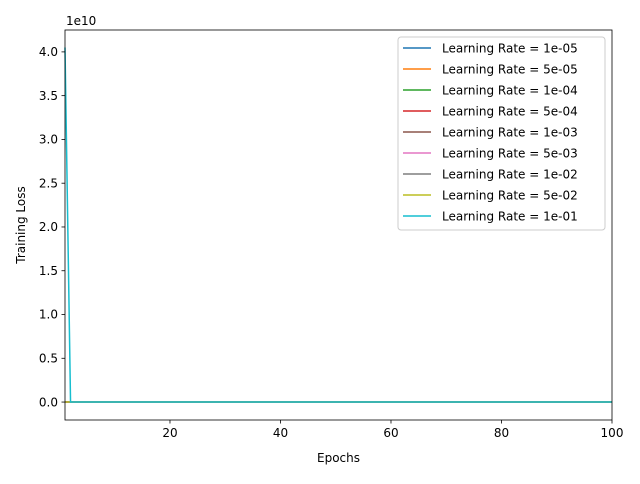  What do you see at coordinates (510, 153) in the screenshot?
I see `legend-label: Learning Rate = 5e-03` at bounding box center [510, 153].